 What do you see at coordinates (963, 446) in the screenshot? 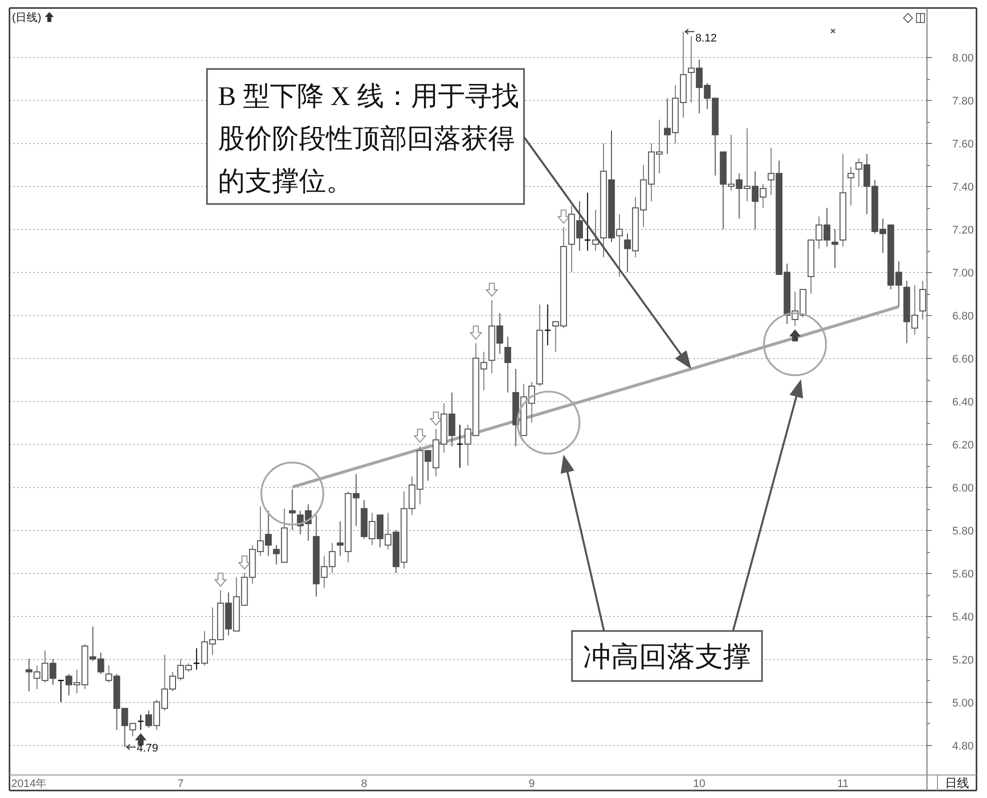
I see `y-tick-label: 6.20` at bounding box center [963, 446].